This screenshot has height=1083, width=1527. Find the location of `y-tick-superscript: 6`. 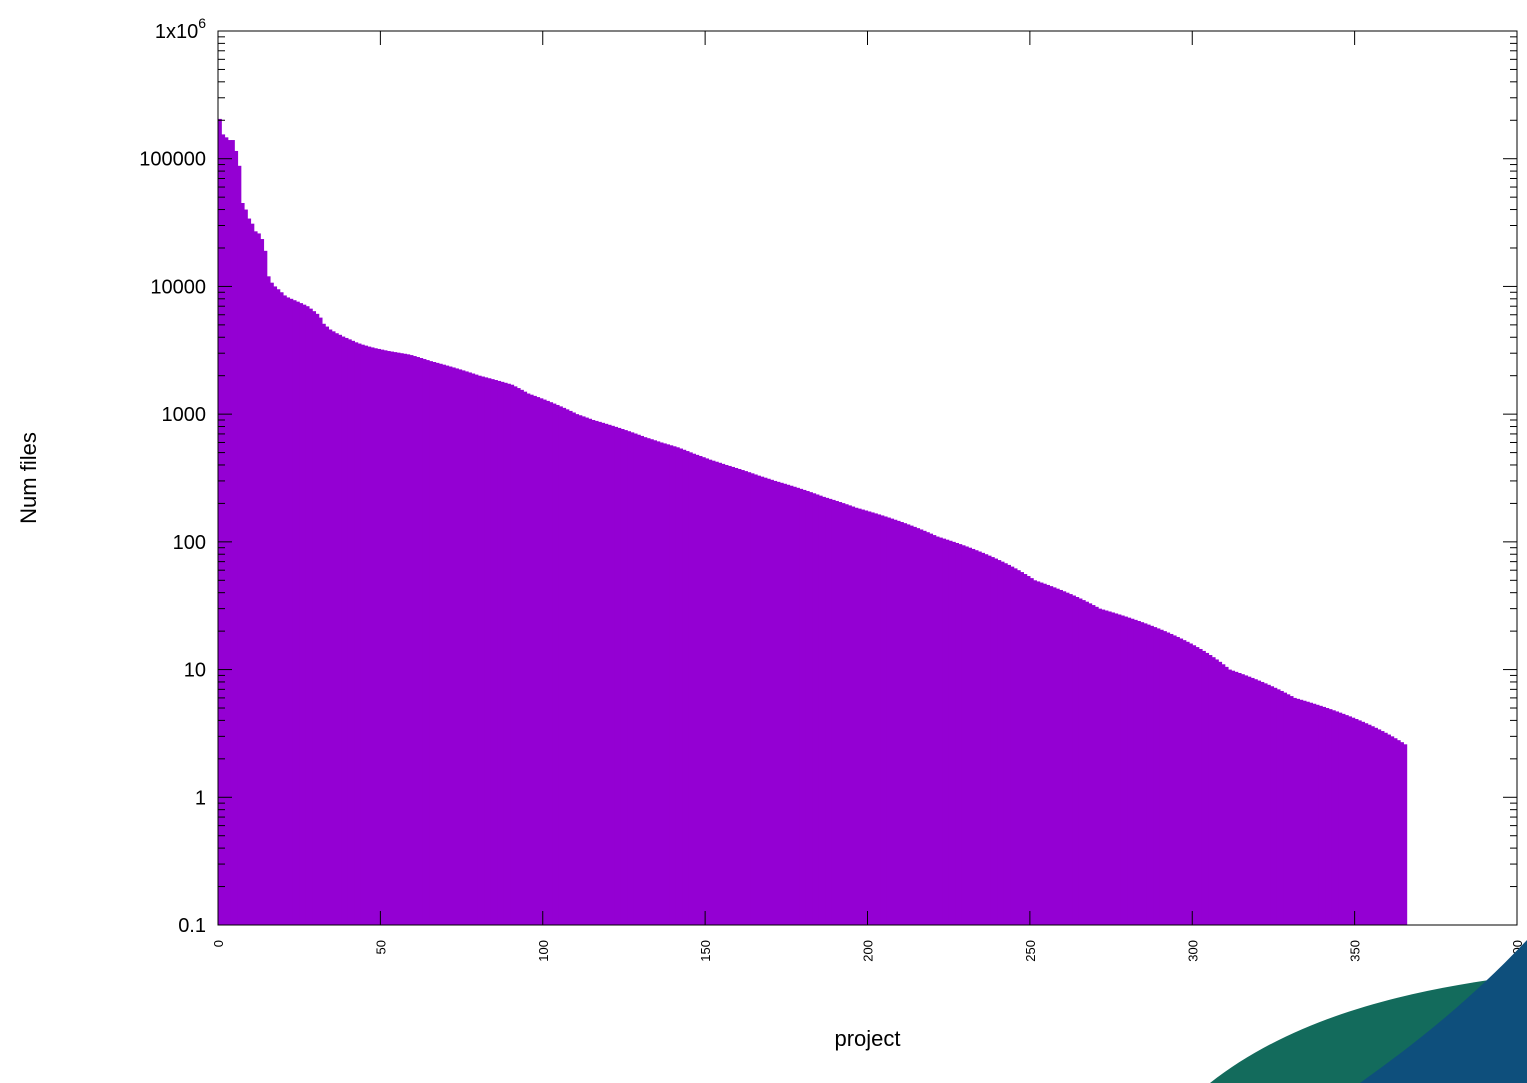

y-tick-superscript: 6 is located at coordinates (202, 23).